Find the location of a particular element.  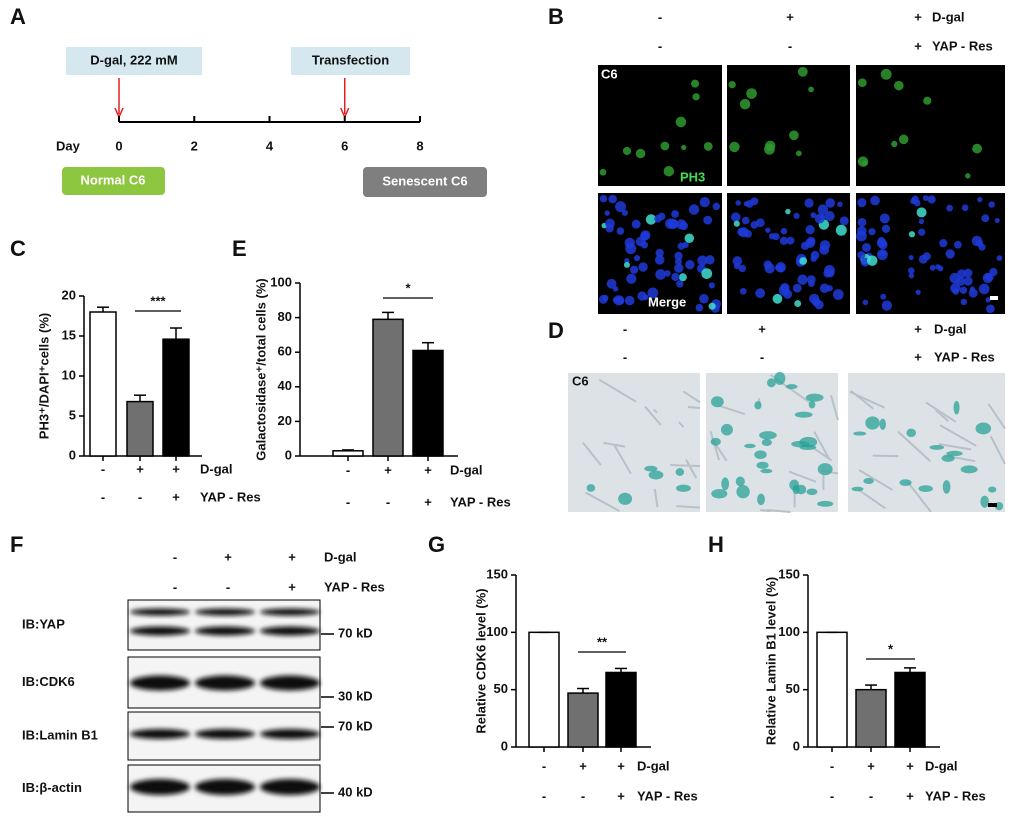

y-tick-label: 150 is located at coordinates (789, 573).